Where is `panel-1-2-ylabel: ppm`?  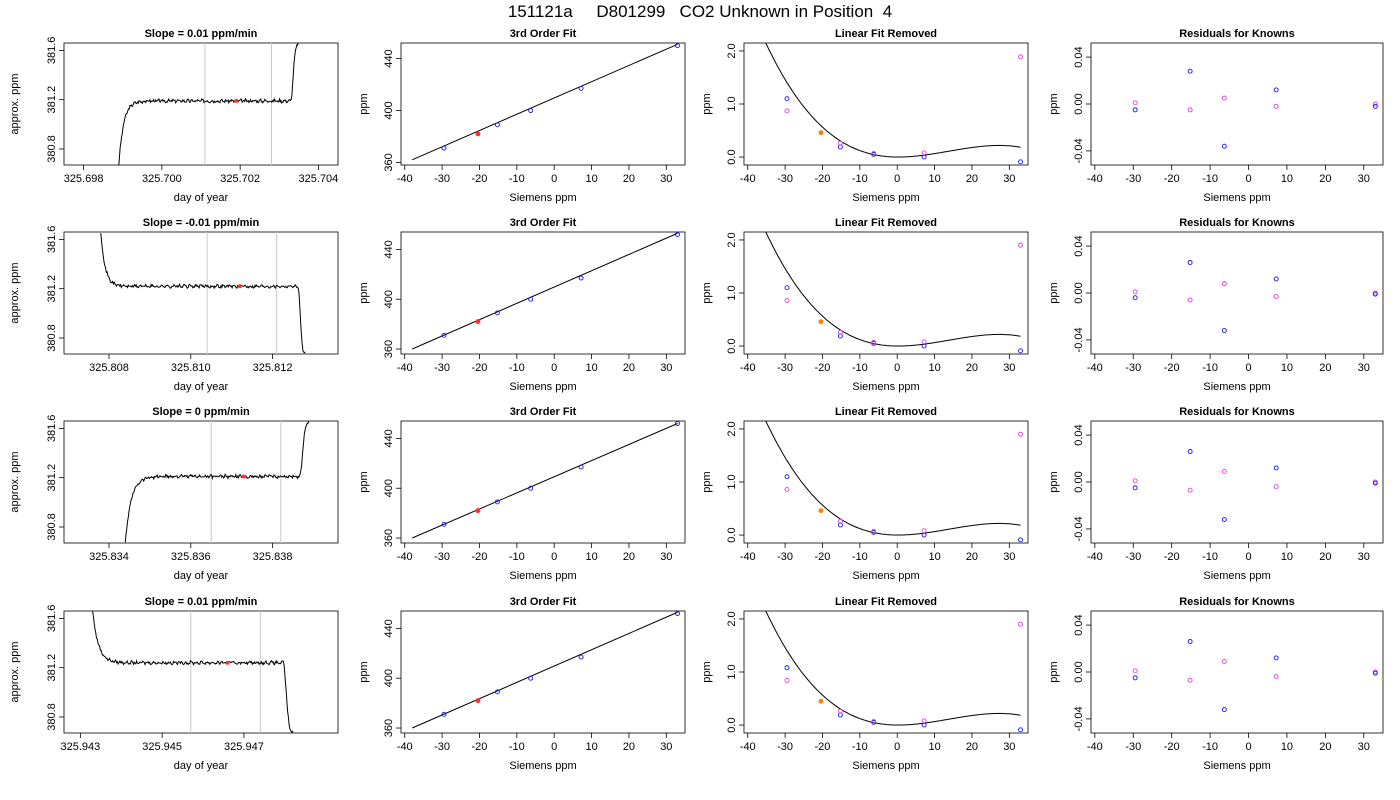
panel-1-2-ylabel: ppm is located at coordinates (364, 103).